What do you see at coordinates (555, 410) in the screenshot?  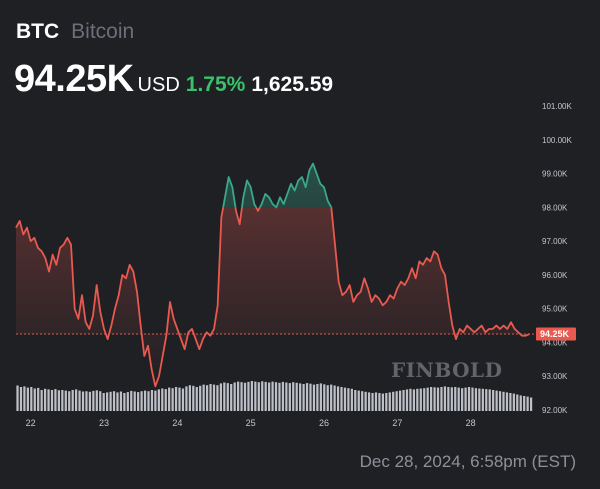 I see `y-tick-label: 92.00K` at bounding box center [555, 410].